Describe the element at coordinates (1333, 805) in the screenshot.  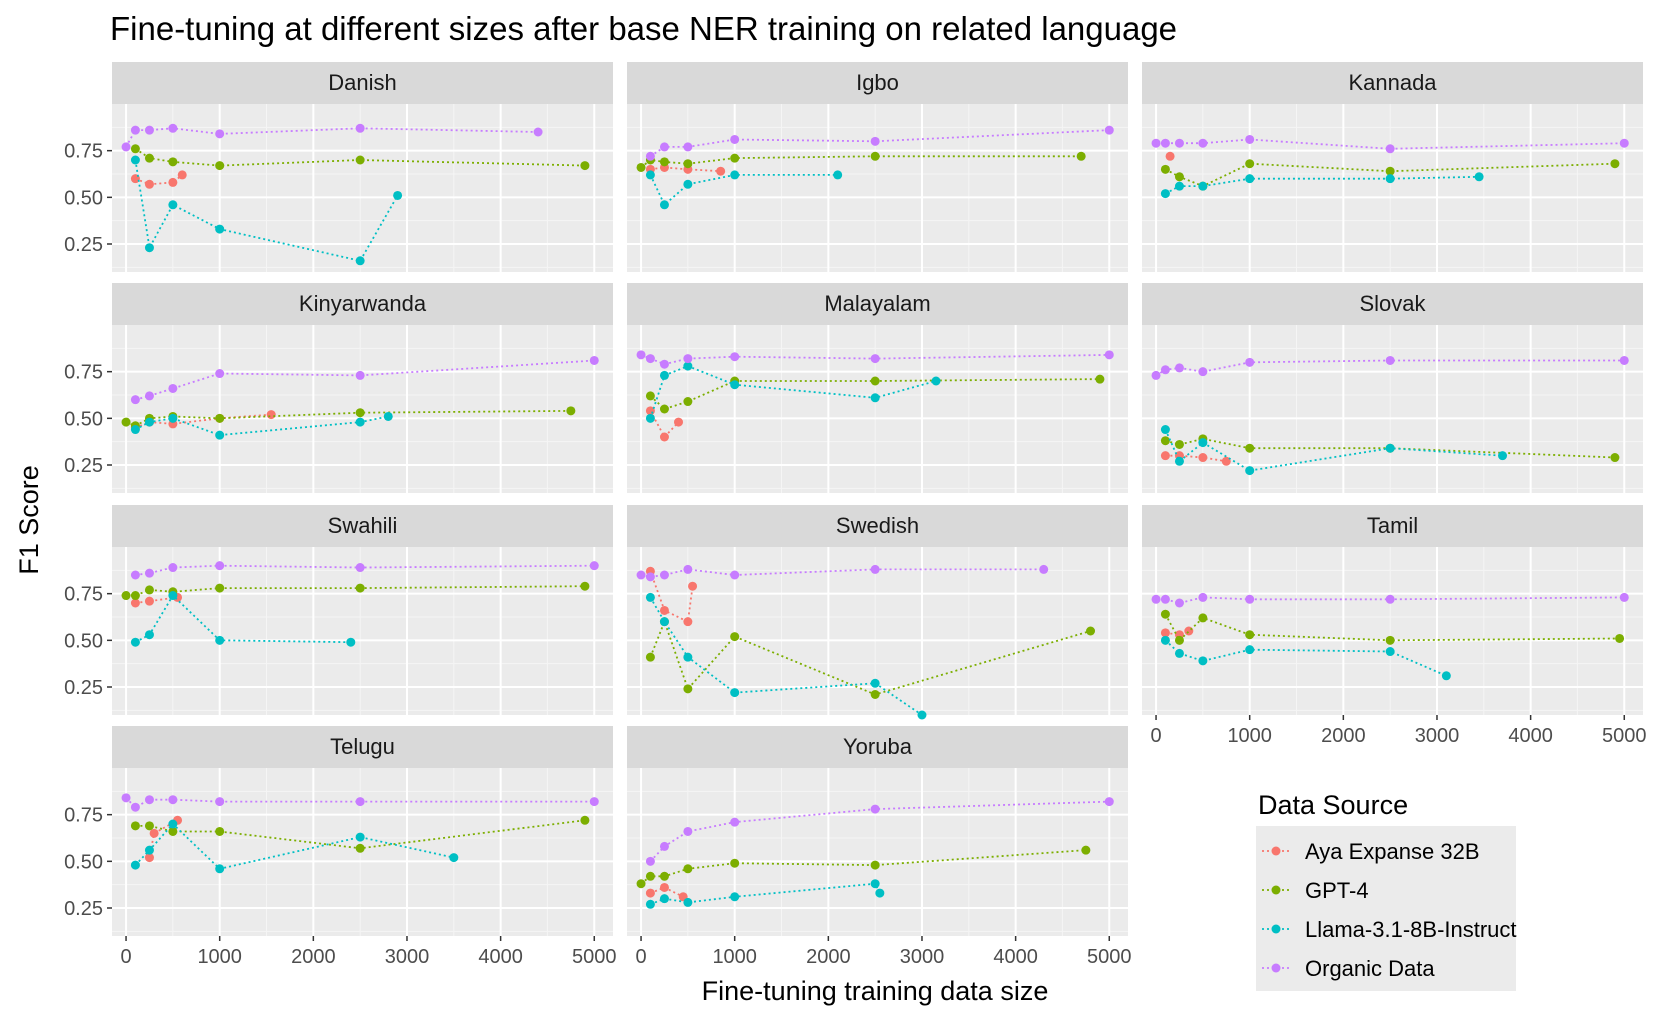
I see `legend-title: Data Source` at that location.